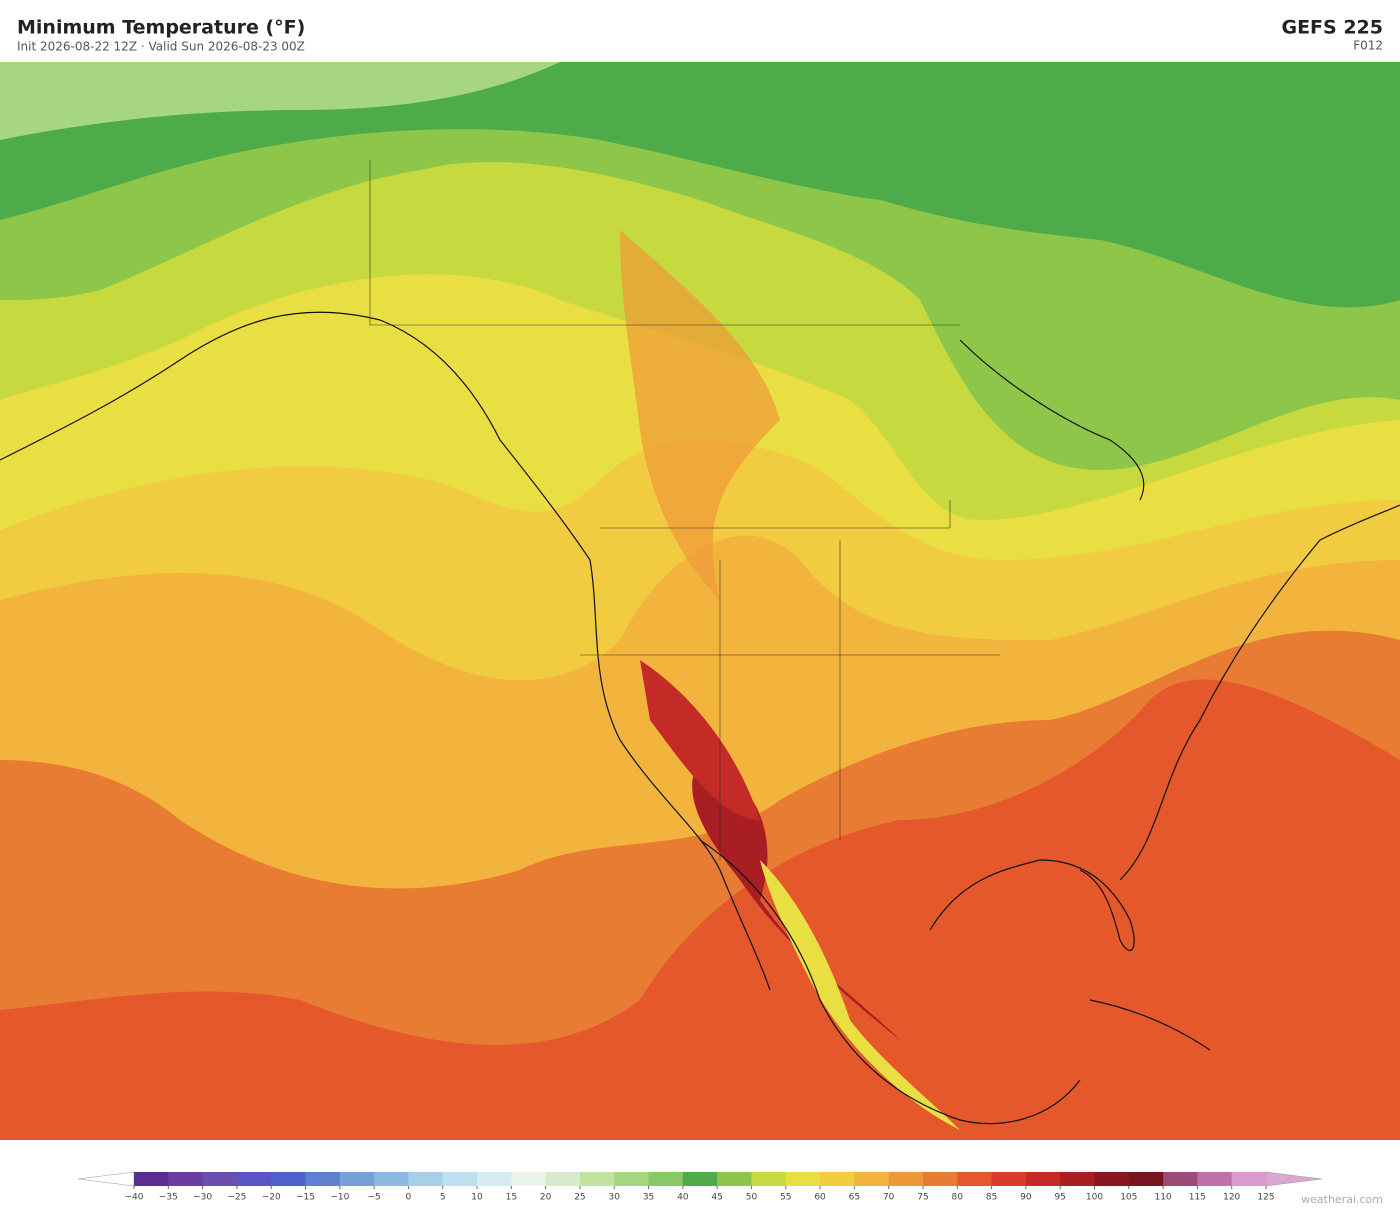 This screenshot has width=1400, height=1219. What do you see at coordinates (752, 1198) in the screenshot?
I see `colorbar-tick-label: 50` at bounding box center [752, 1198].